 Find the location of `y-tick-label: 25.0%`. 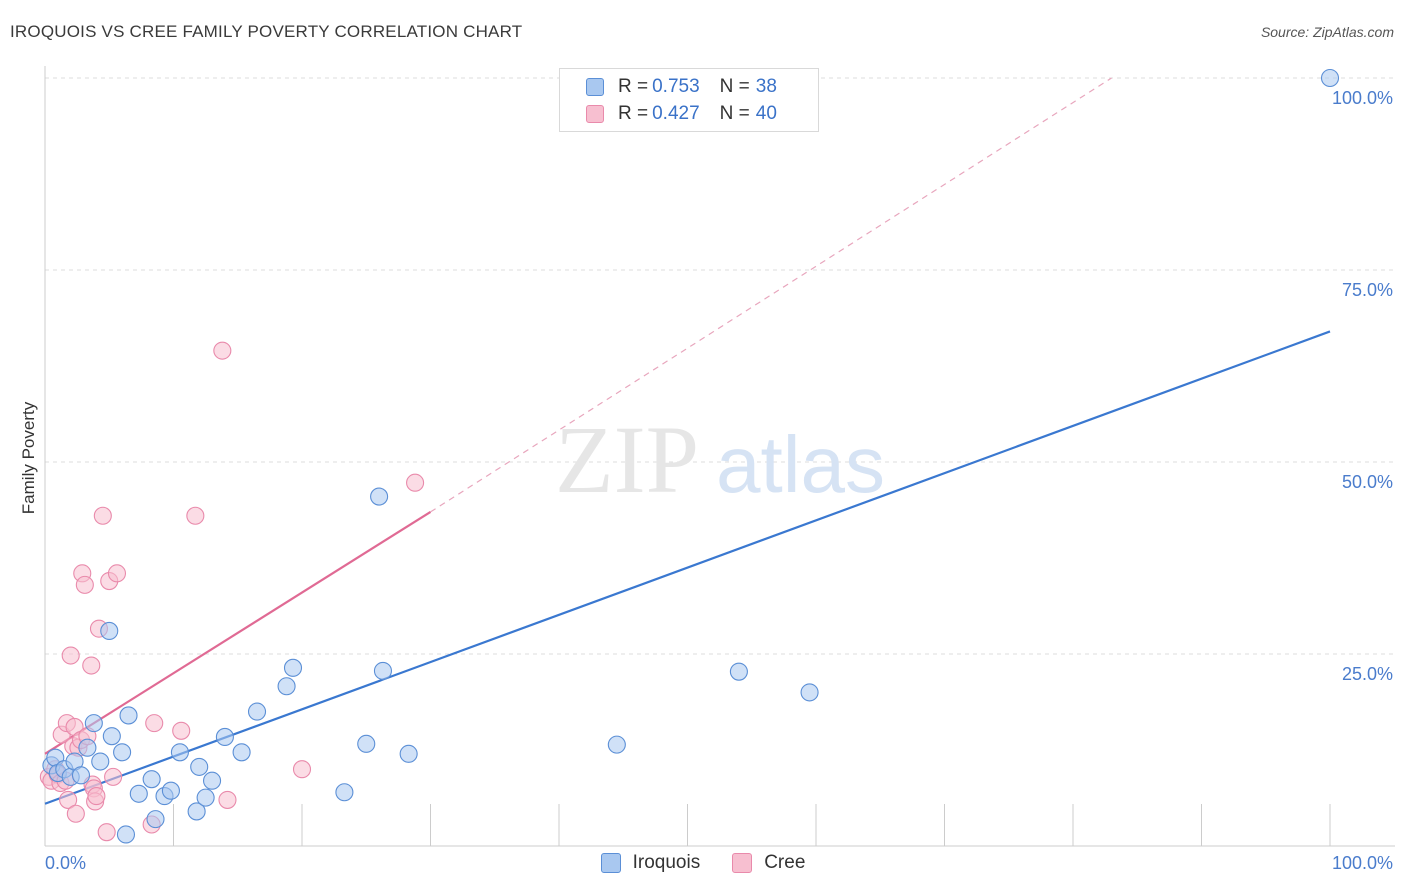

y-tick-label: 25.0% is located at coordinates (1367, 674).